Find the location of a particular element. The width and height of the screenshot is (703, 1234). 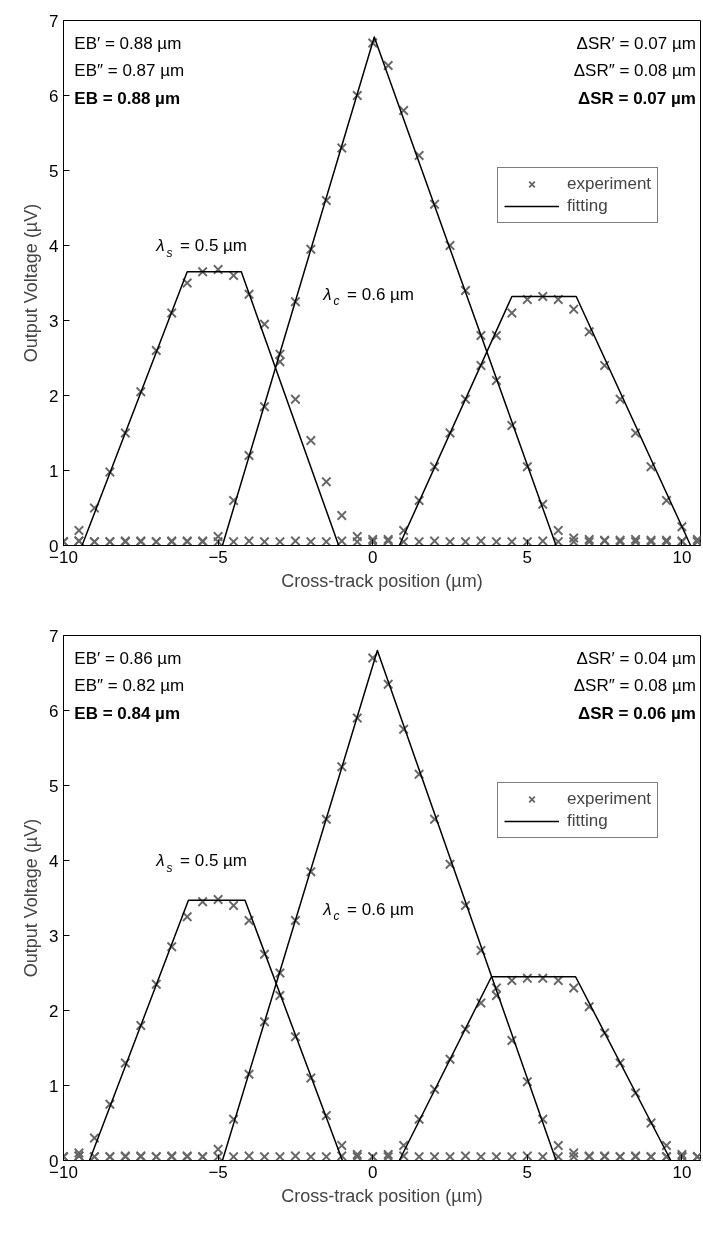

annotation: ΔSR′ = 0.04 µm is located at coordinates (636, 658).